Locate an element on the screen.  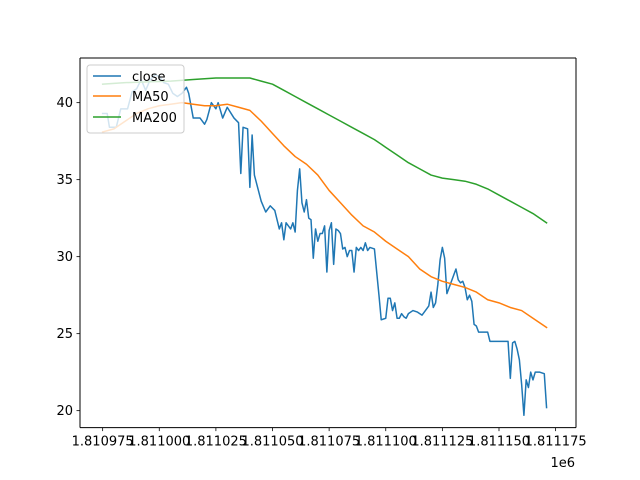
x-tick-label: 1.811150 is located at coordinates (499, 442).